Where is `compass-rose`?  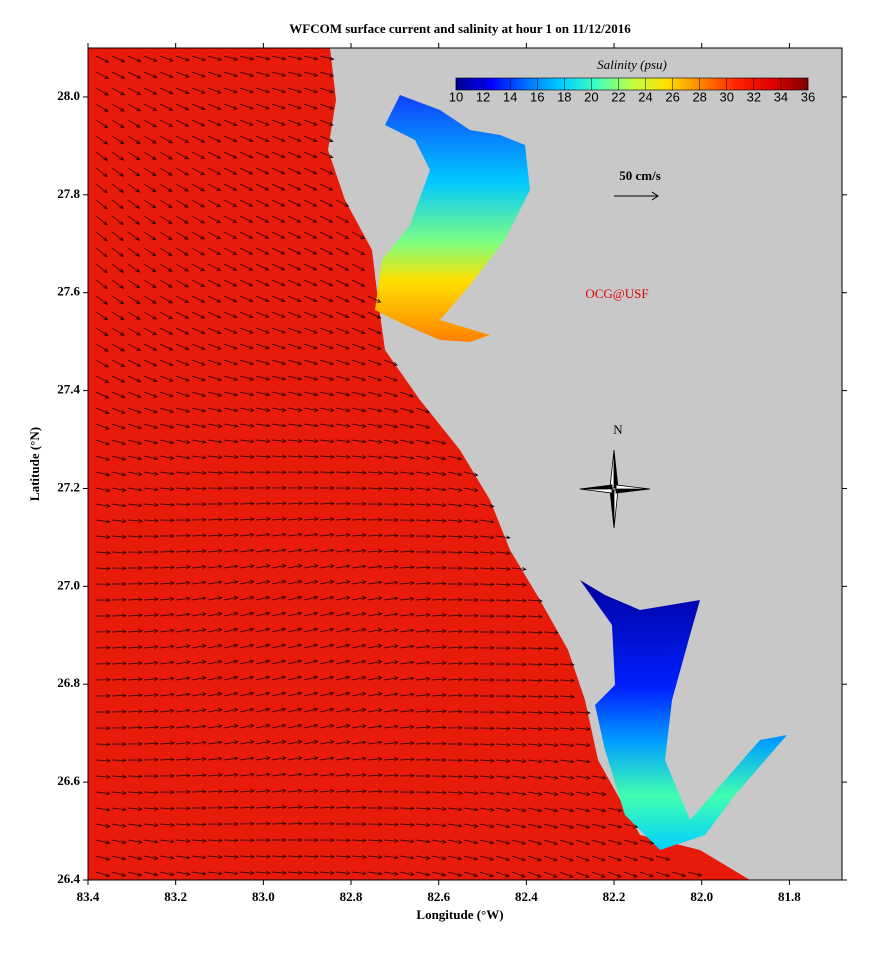
compass-rose is located at coordinates (615, 489).